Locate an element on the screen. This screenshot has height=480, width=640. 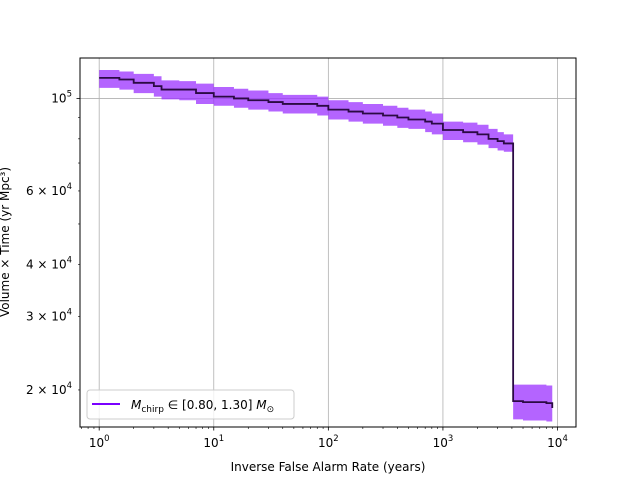
x-tick-label: 10⁰ is located at coordinates (99, 442).